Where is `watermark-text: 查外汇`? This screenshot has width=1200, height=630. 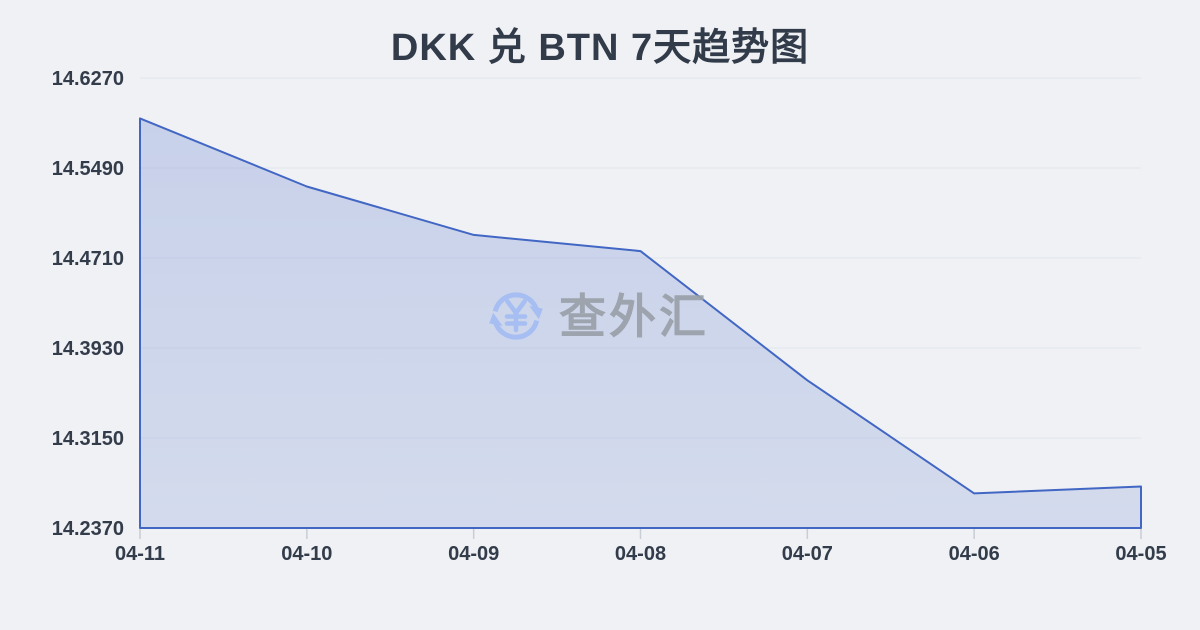
watermark-text: 查外汇 is located at coordinates (634, 316).